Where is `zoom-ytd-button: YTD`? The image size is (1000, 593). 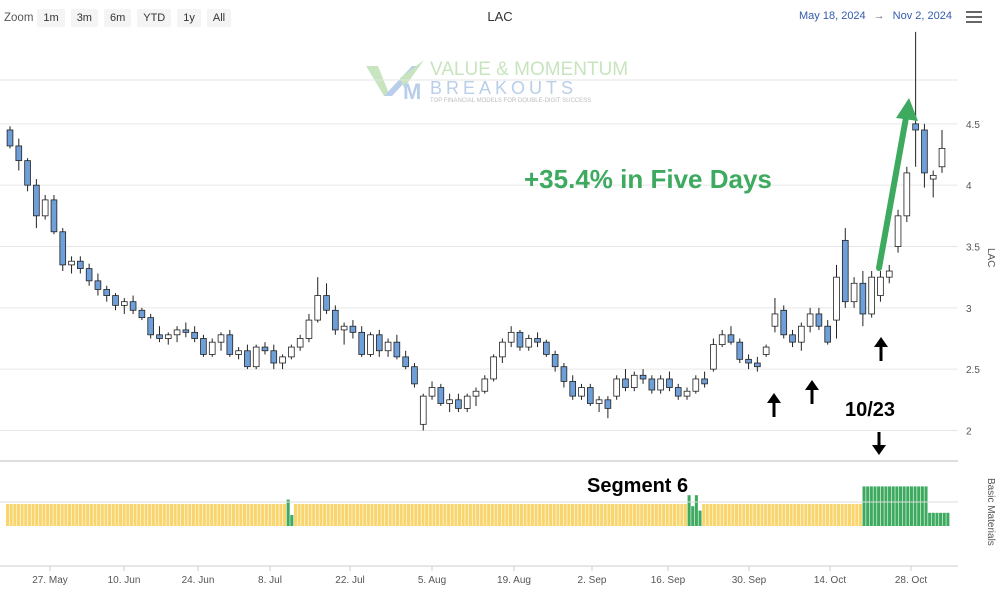
zoom-ytd-button: YTD is located at coordinates (154, 18).